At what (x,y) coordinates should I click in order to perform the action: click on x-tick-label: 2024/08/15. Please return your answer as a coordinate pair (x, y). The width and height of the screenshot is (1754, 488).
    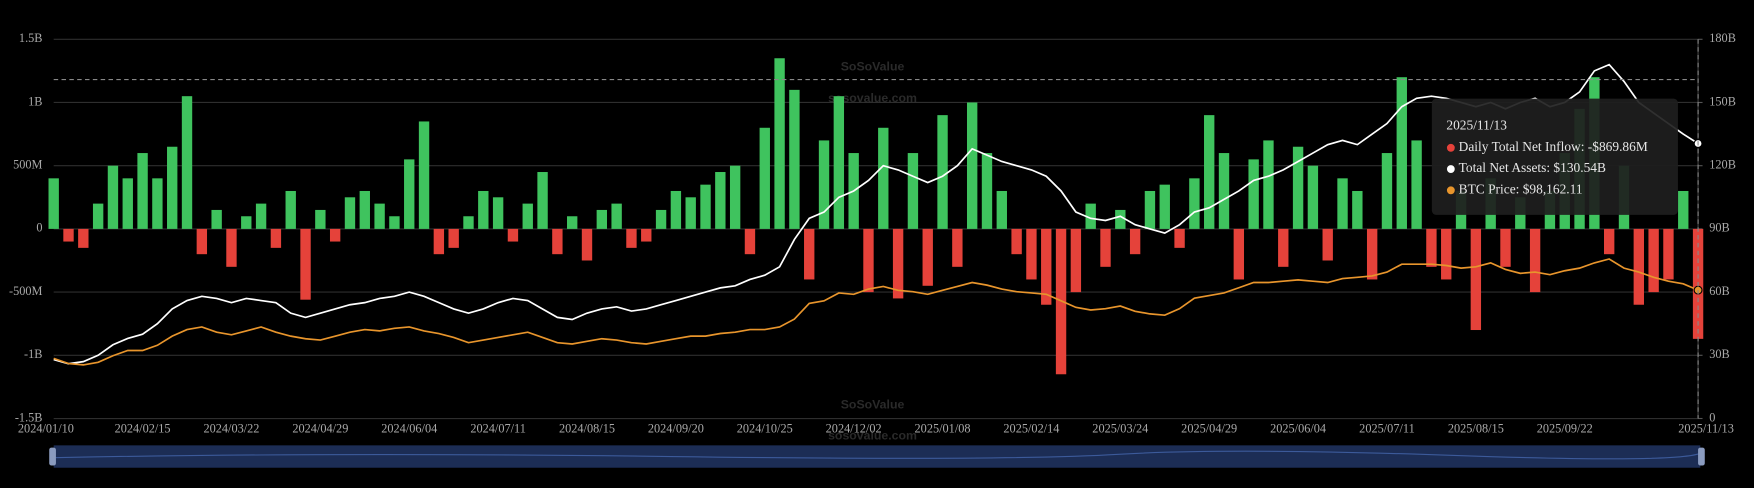
    Looking at the image, I should click on (587, 429).